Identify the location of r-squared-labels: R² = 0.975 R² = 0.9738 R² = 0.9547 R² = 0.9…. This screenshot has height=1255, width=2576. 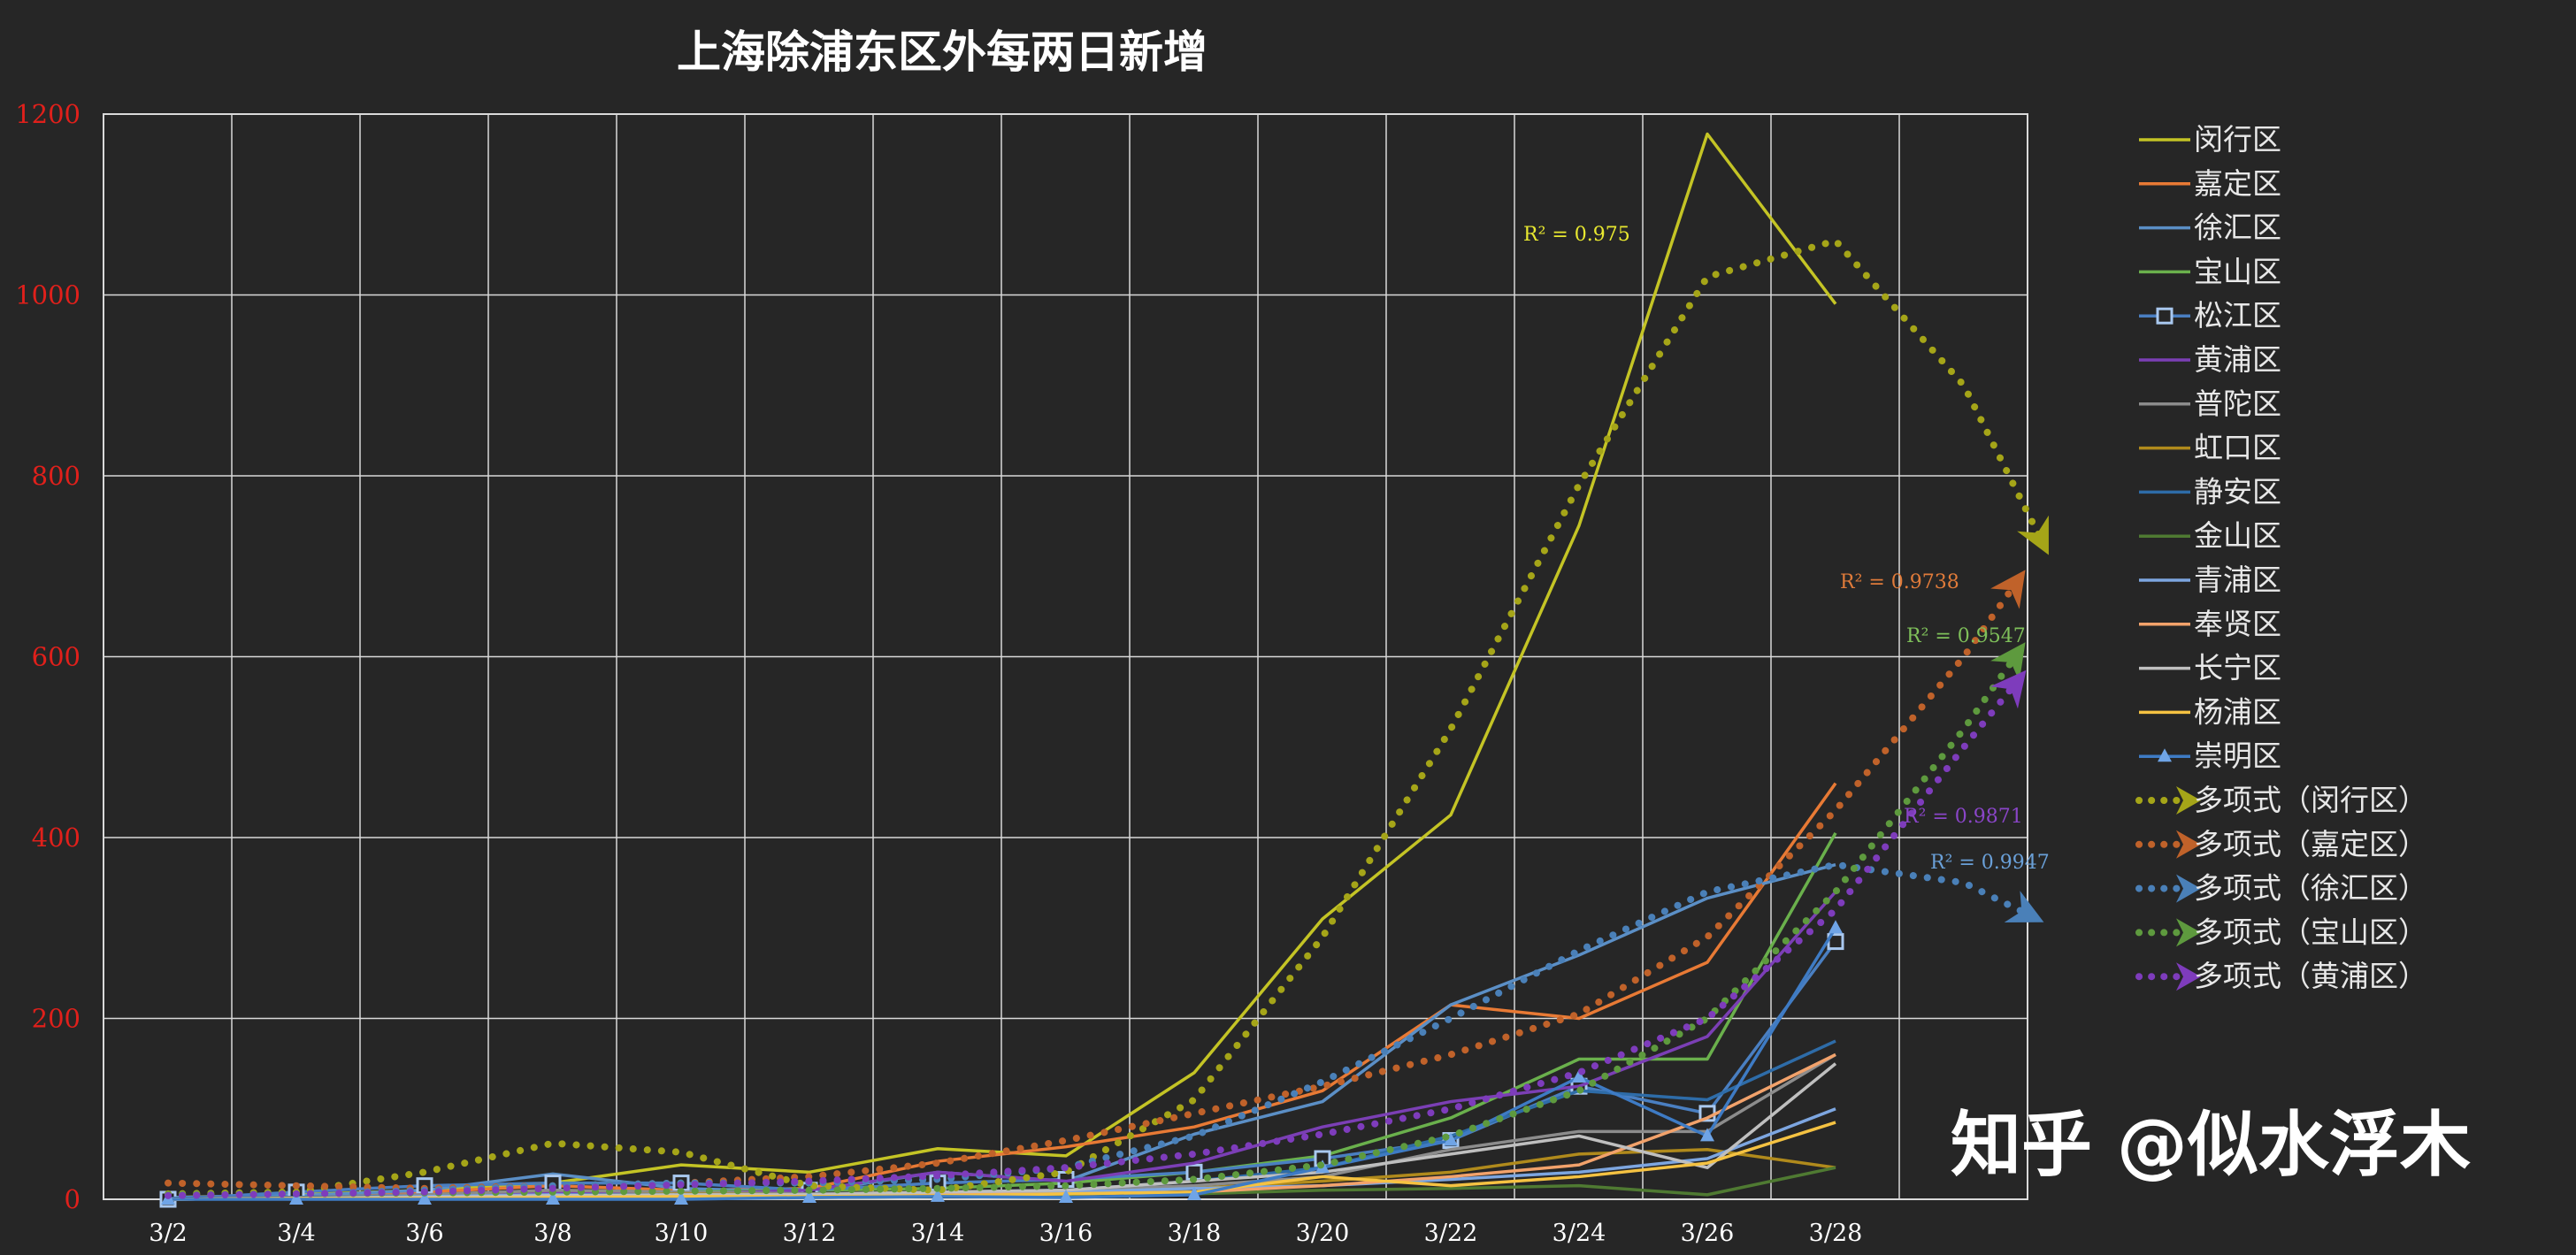
(1786, 549).